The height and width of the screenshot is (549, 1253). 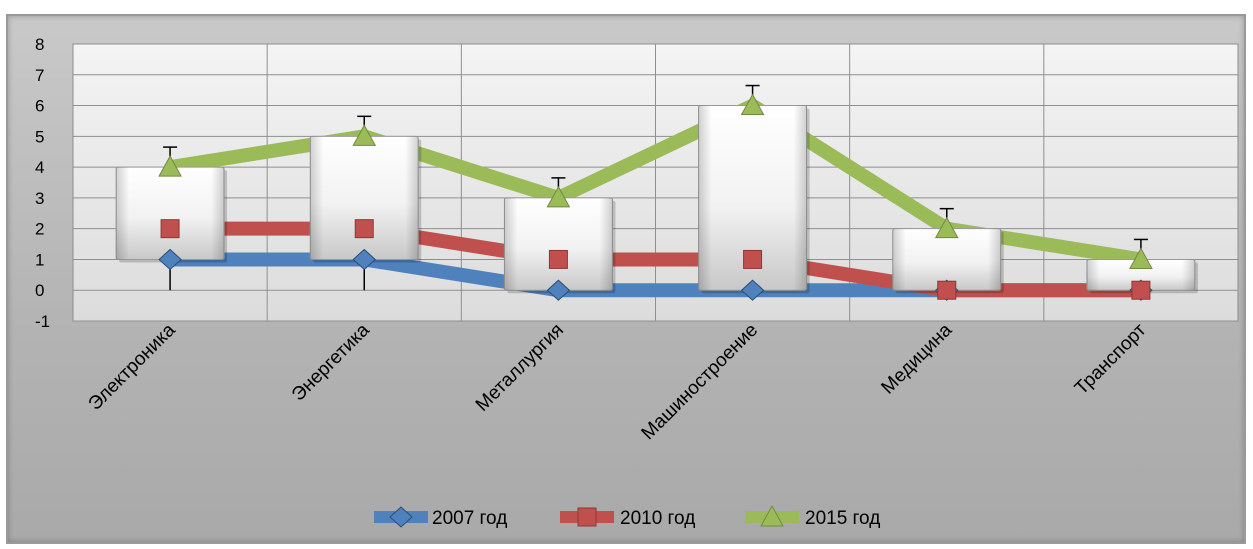 I want to click on y-tick-label: 7, so click(x=39, y=75).